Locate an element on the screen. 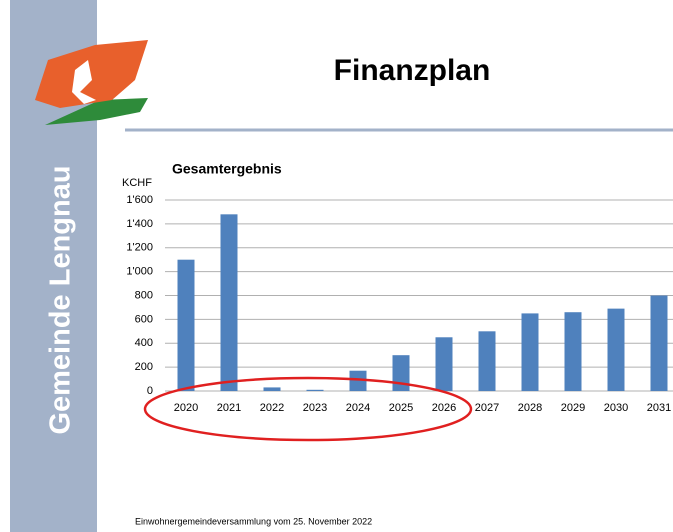 The image size is (673, 532). x-tick-label: 2027 is located at coordinates (487, 408).